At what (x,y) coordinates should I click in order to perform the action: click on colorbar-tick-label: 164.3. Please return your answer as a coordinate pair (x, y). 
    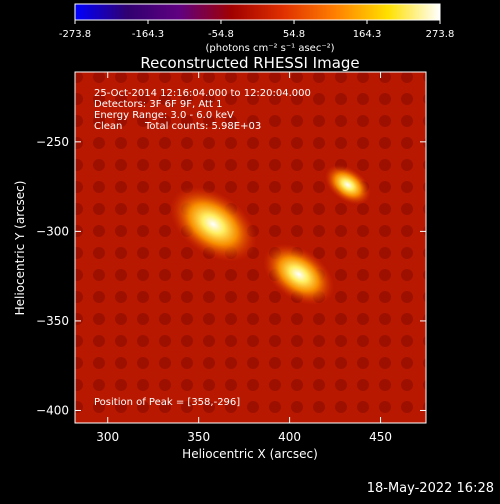
    Looking at the image, I should click on (367, 34).